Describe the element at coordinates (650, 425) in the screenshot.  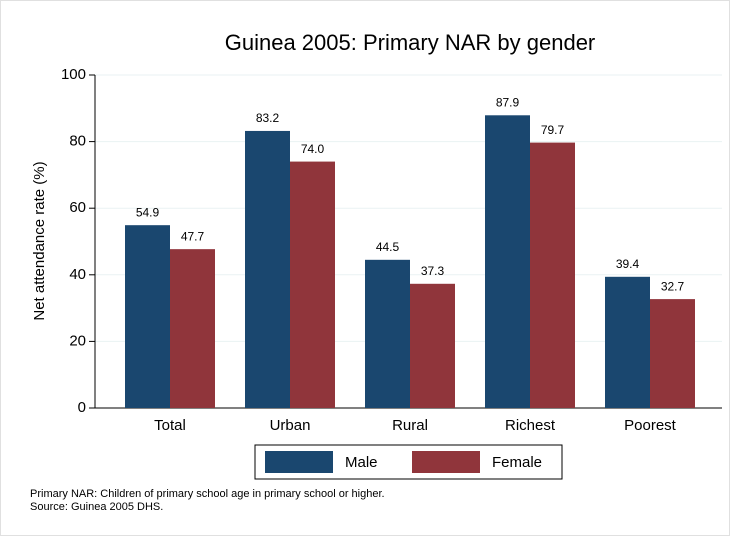
I see `x-tick-label: Poorest` at that location.